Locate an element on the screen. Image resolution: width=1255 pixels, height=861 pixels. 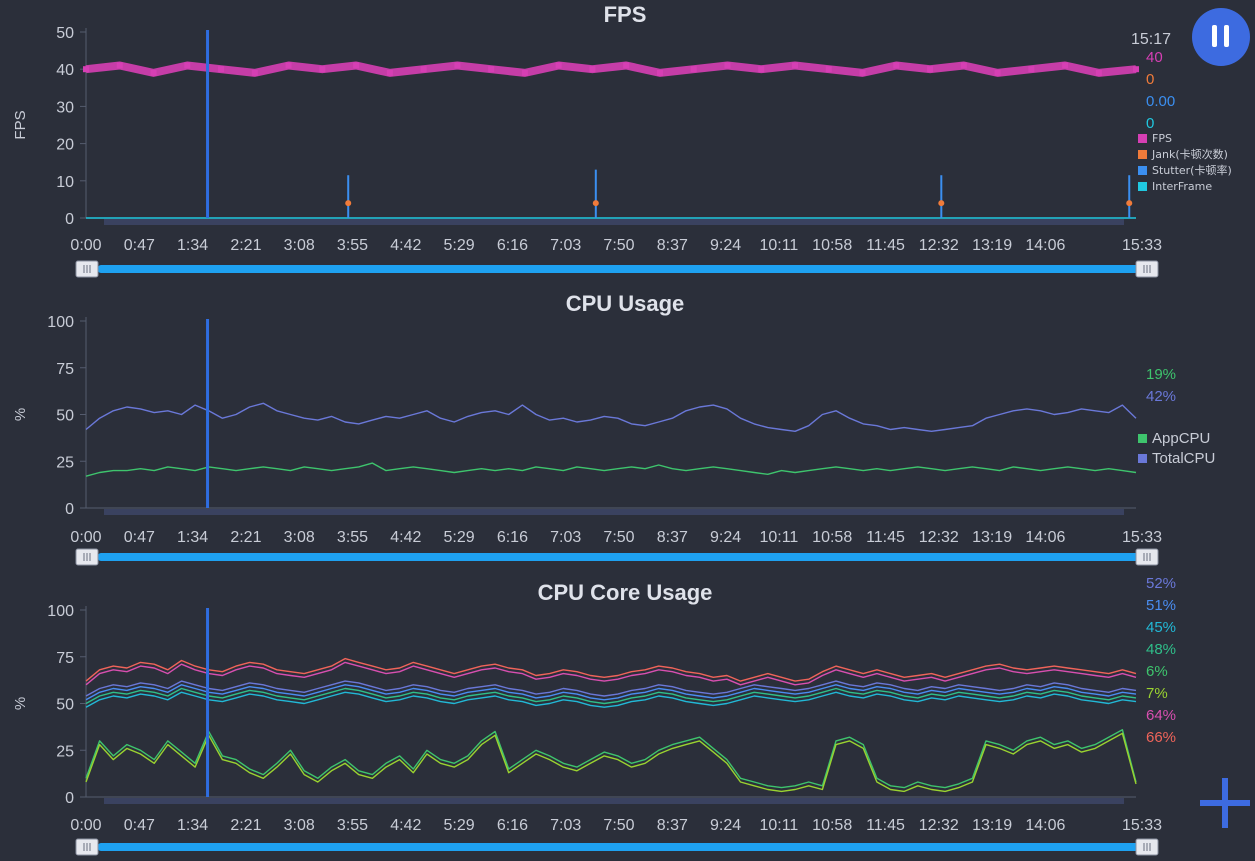
legend-label: Stutter(卡顿率) is located at coordinates (1192, 170).